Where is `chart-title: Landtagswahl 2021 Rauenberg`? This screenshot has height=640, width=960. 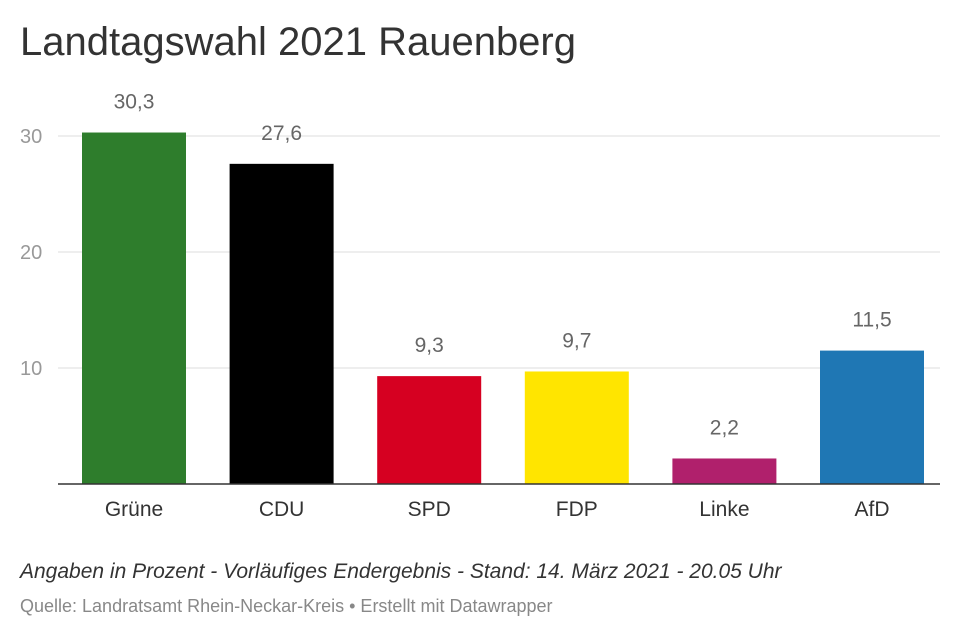
chart-title: Landtagswahl 2021 Rauenberg is located at coordinates (298, 42).